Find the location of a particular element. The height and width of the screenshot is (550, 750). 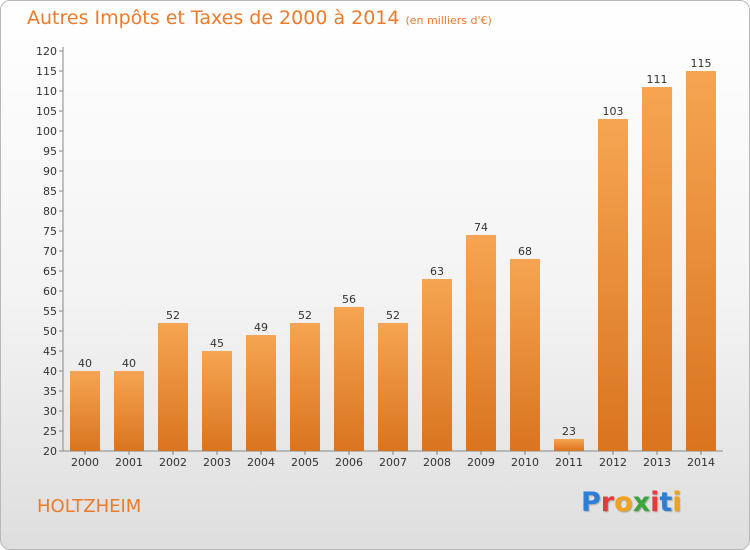

bar-value-label: 45 is located at coordinates (217, 343).